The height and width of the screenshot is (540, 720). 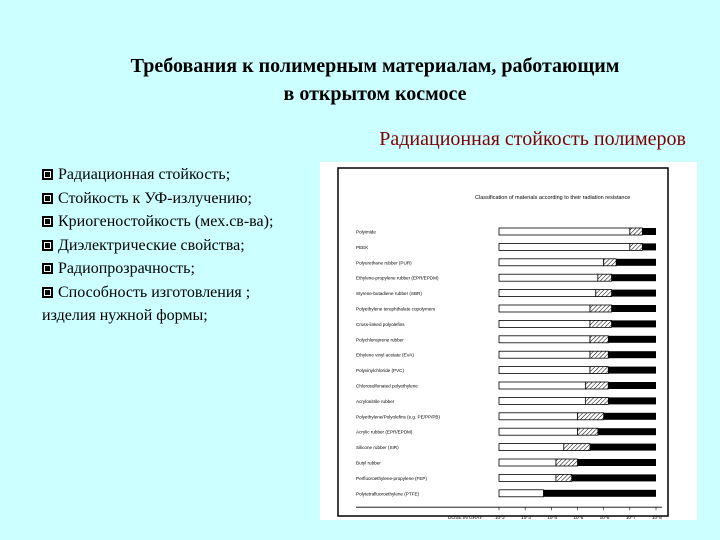 I want to click on chart-row: PEEK, so click(x=506, y=247).